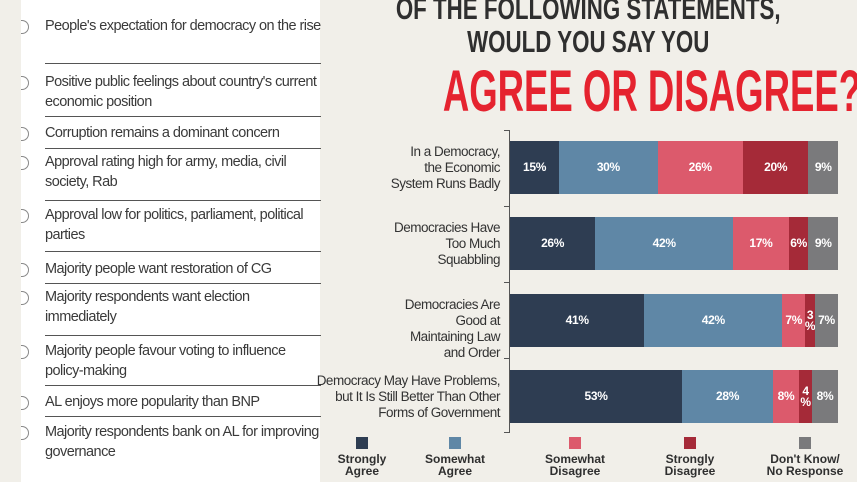 Image resolution: width=857 pixels, height=482 pixels. I want to click on data-label: 41%, so click(577, 320).